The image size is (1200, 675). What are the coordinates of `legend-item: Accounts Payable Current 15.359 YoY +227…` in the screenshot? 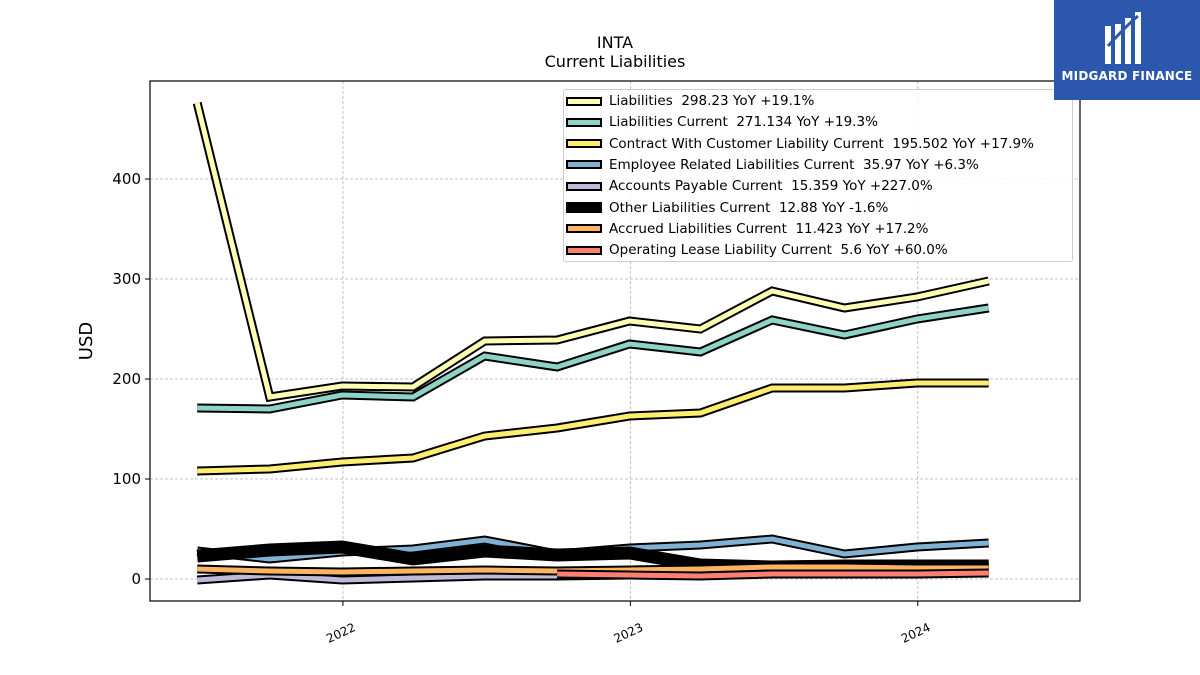 It's located at (748, 186).